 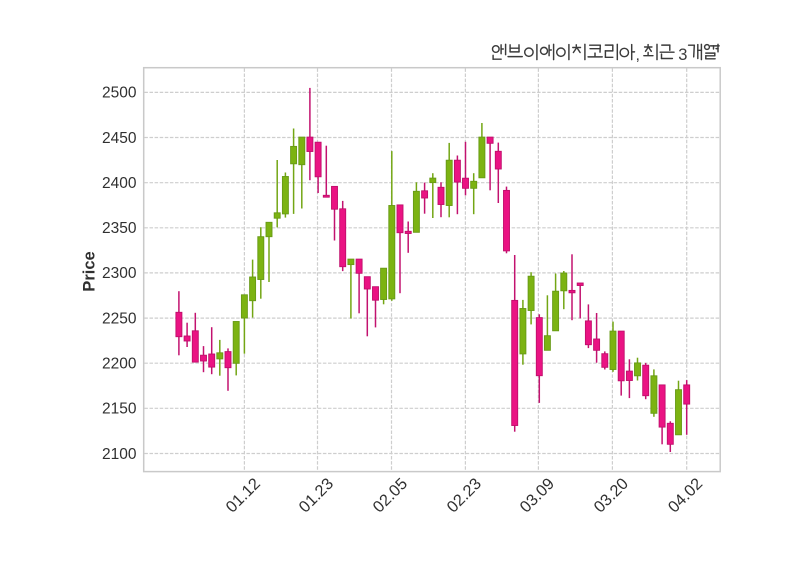 I want to click on svg-text: 2350, so click(x=119, y=228).